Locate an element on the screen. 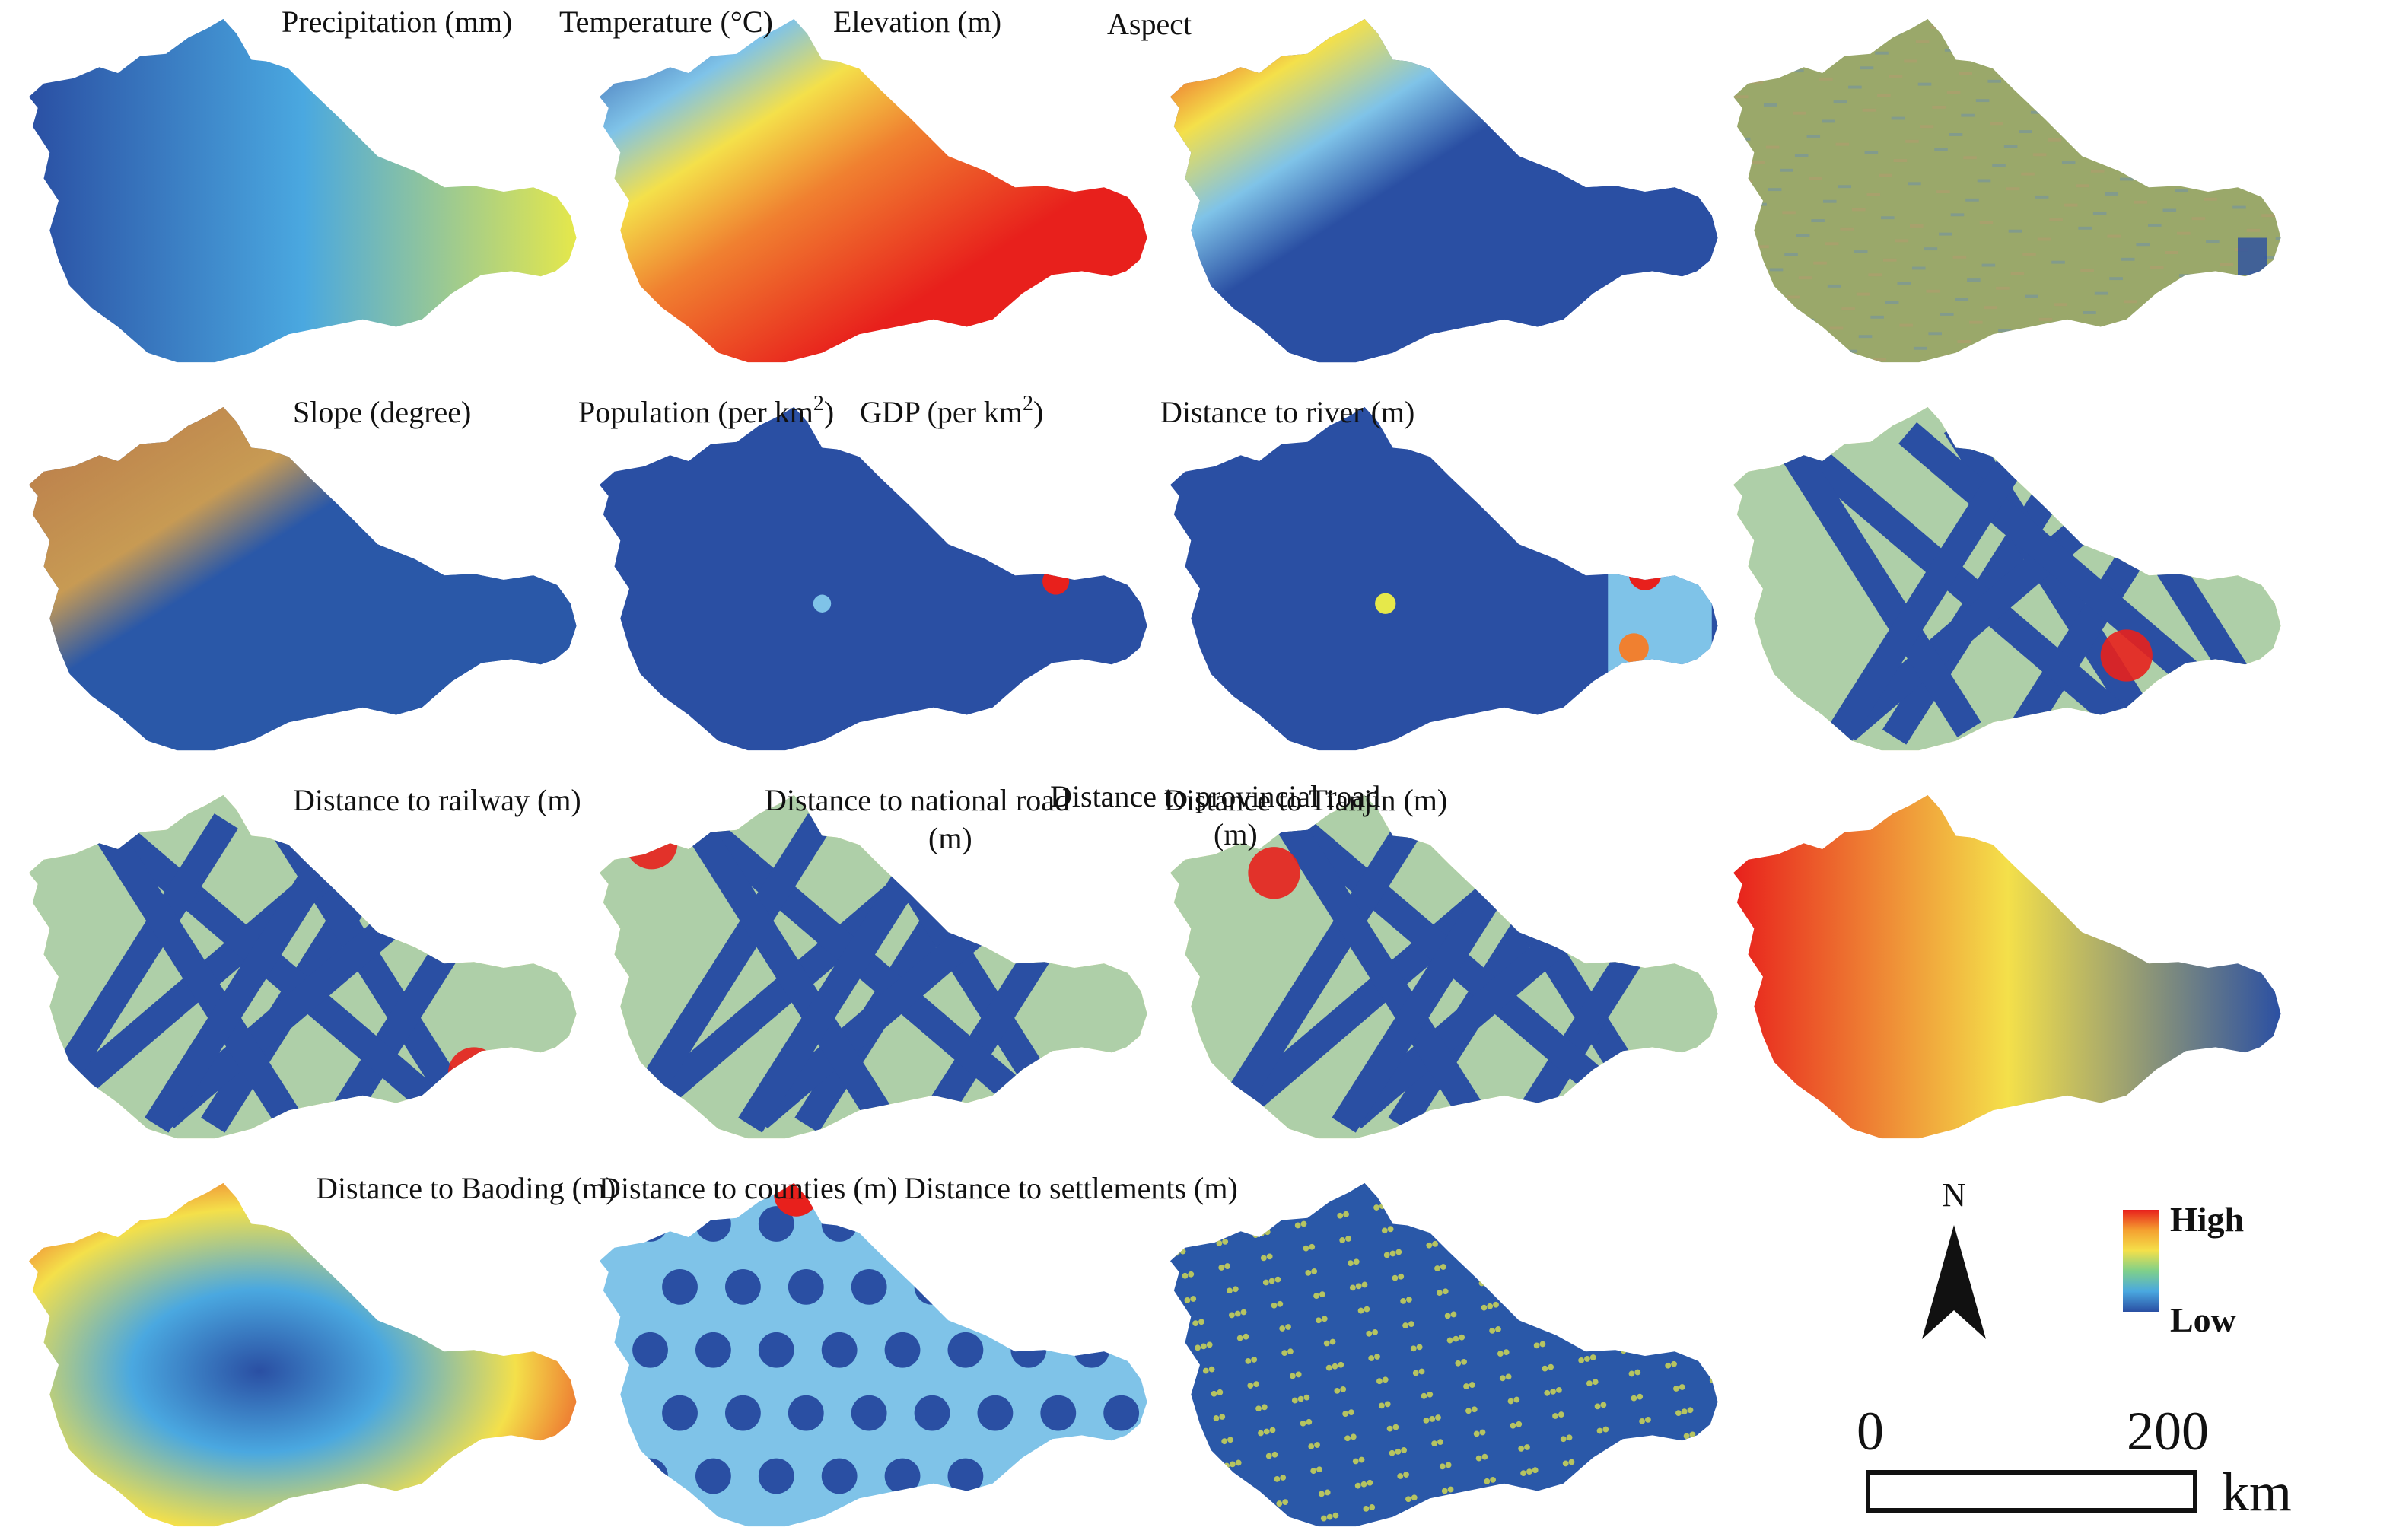 The width and height of the screenshot is (2393, 1540). scale-end-label: 200 is located at coordinates (2168, 1432).